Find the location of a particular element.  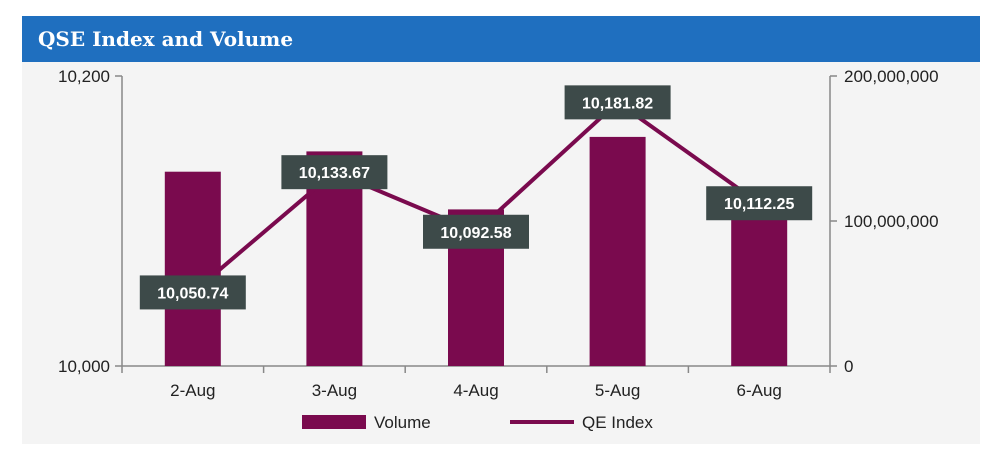

y-left-tick-label: 10,000 is located at coordinates (84, 366).